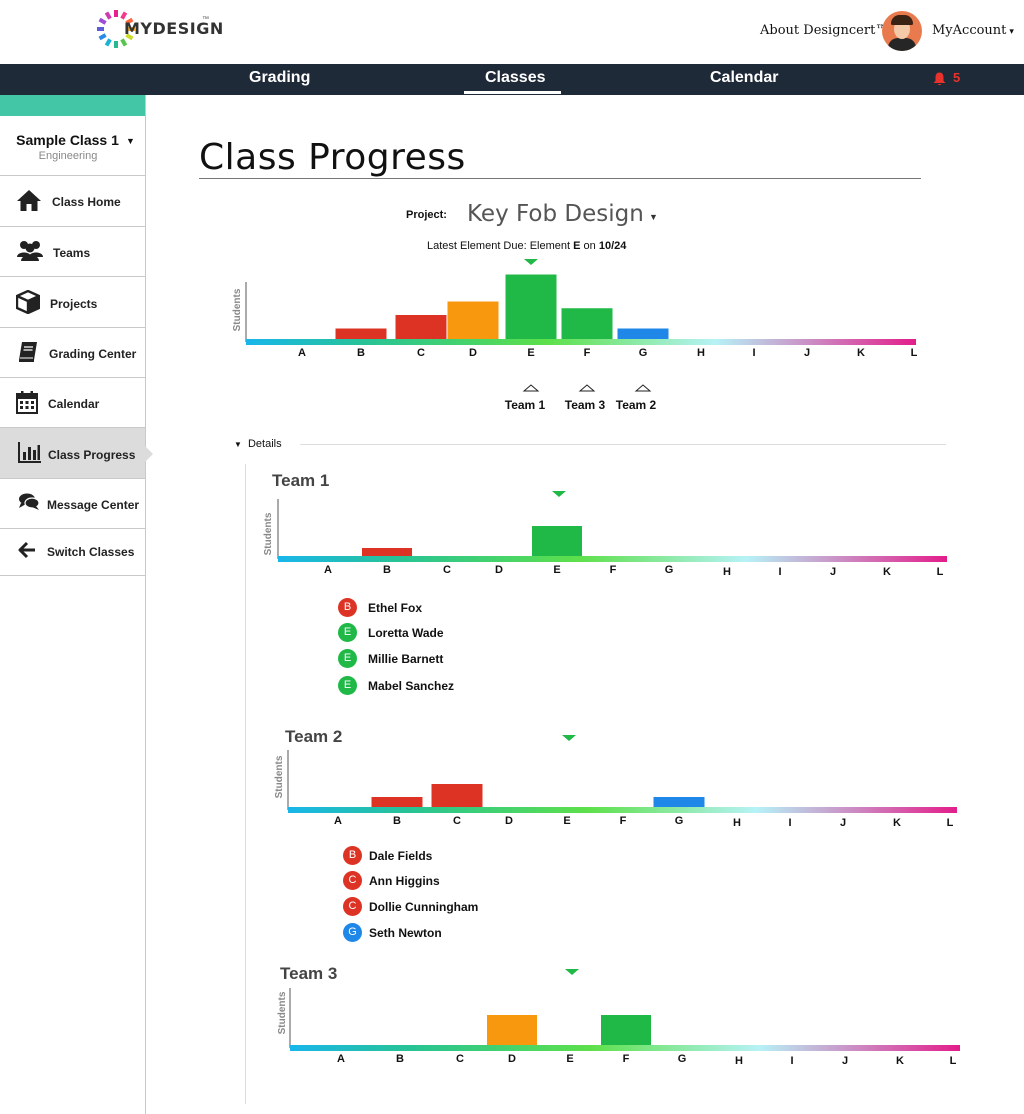 The height and width of the screenshot is (1114, 1024). I want to click on class-subject: Engineering, so click(68, 156).